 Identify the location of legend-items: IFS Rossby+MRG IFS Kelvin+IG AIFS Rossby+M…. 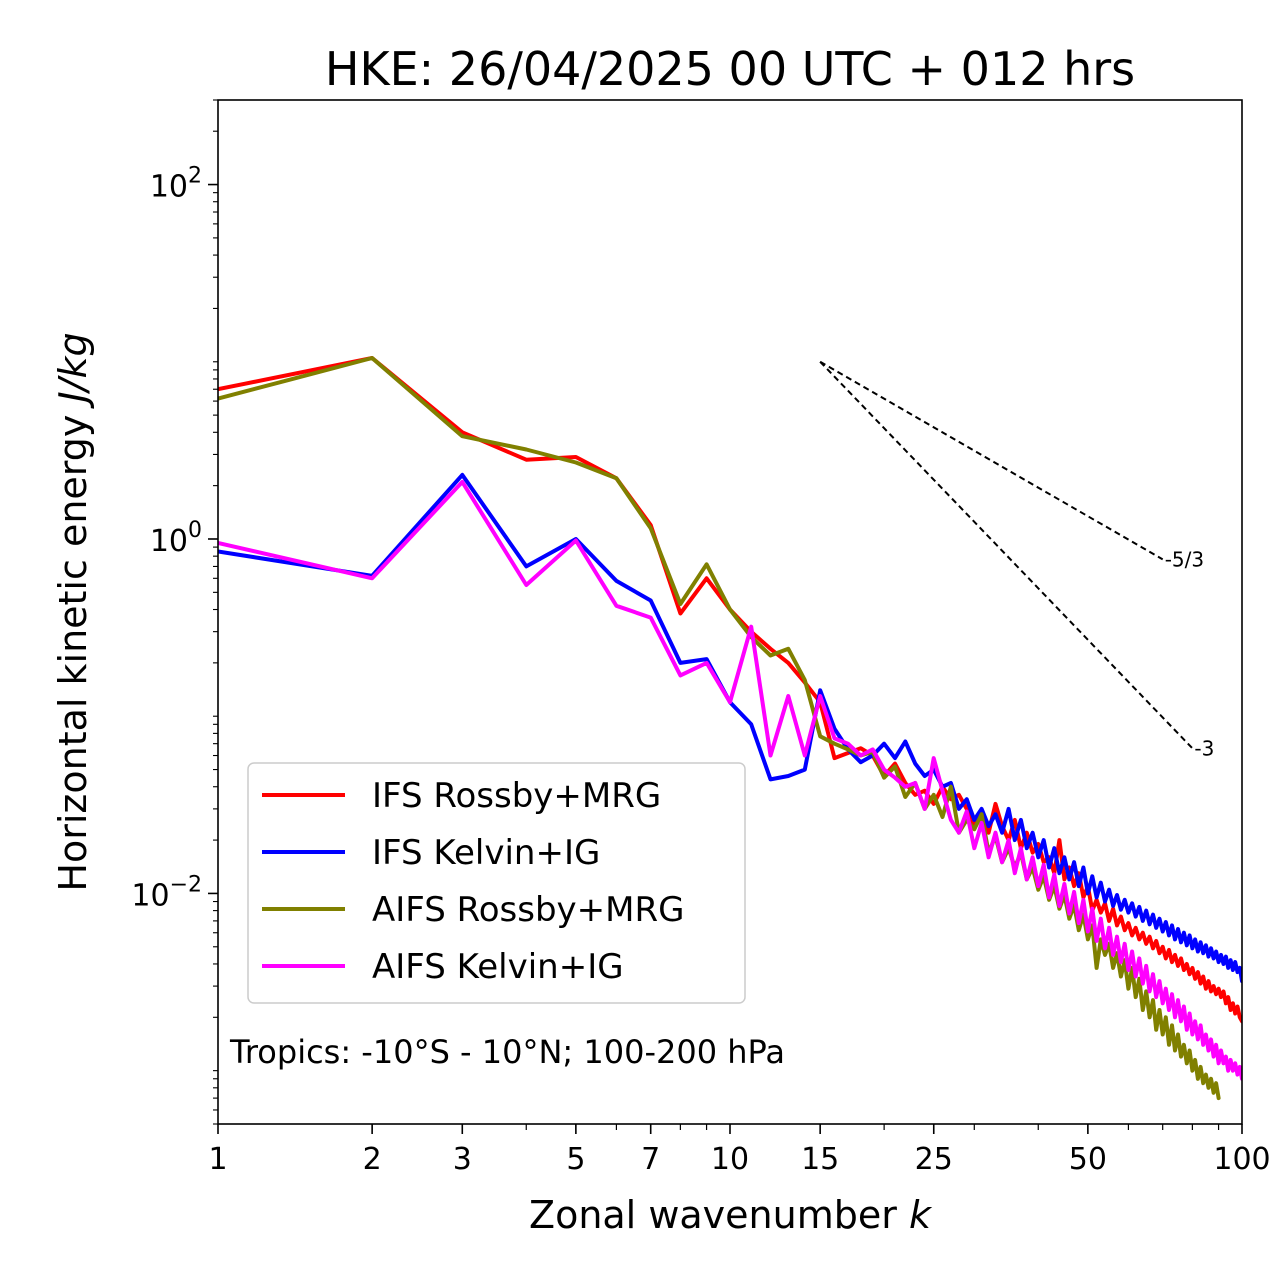
(473, 881).